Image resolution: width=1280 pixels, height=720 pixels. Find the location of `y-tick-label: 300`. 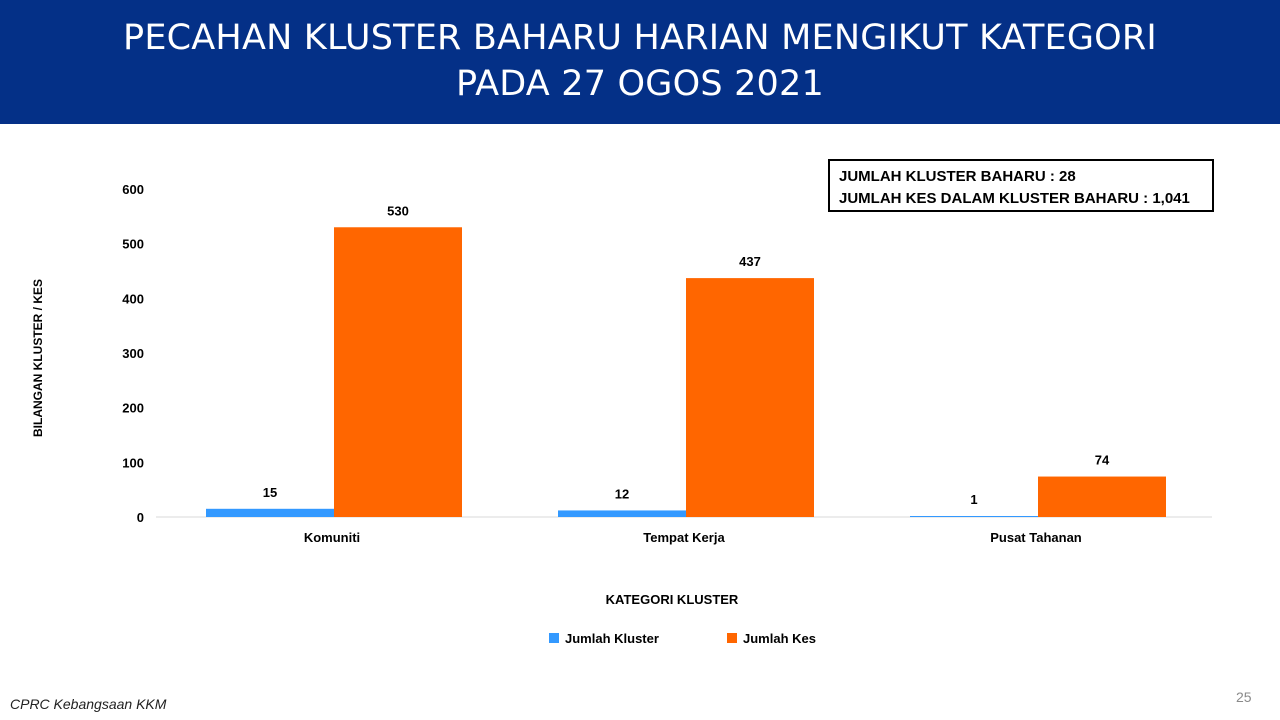

y-tick-label: 300 is located at coordinates (133, 353).